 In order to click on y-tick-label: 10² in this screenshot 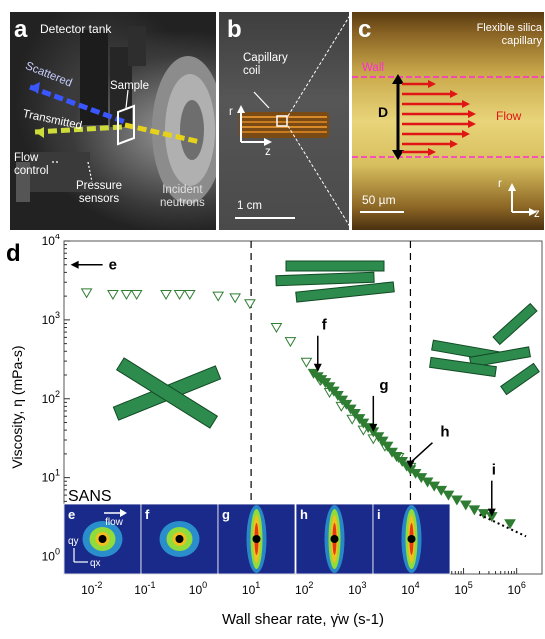, I will do `click(51, 397)`.